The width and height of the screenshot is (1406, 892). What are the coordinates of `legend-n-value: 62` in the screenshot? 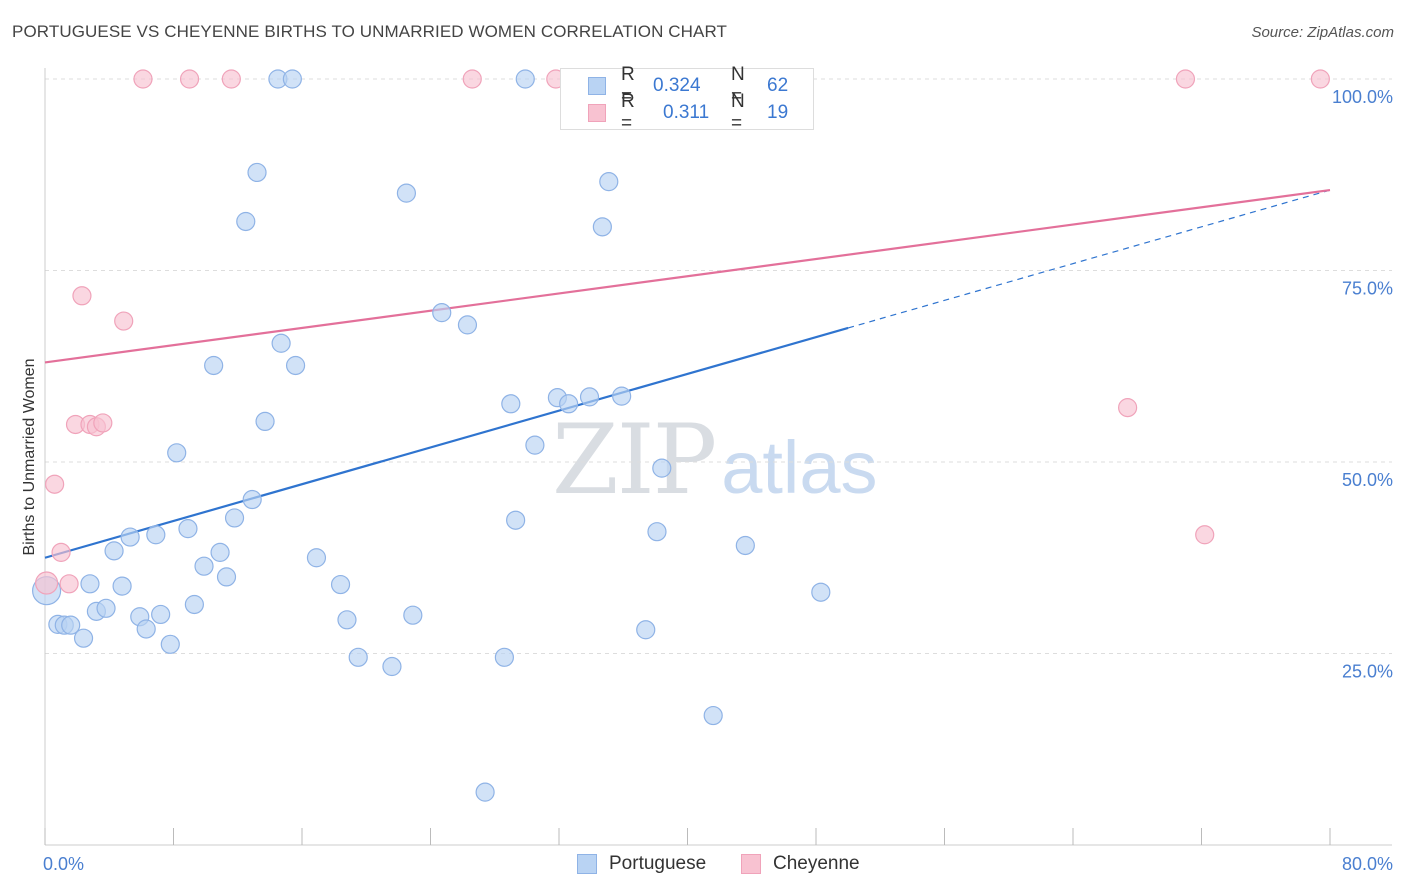 It's located at (778, 85).